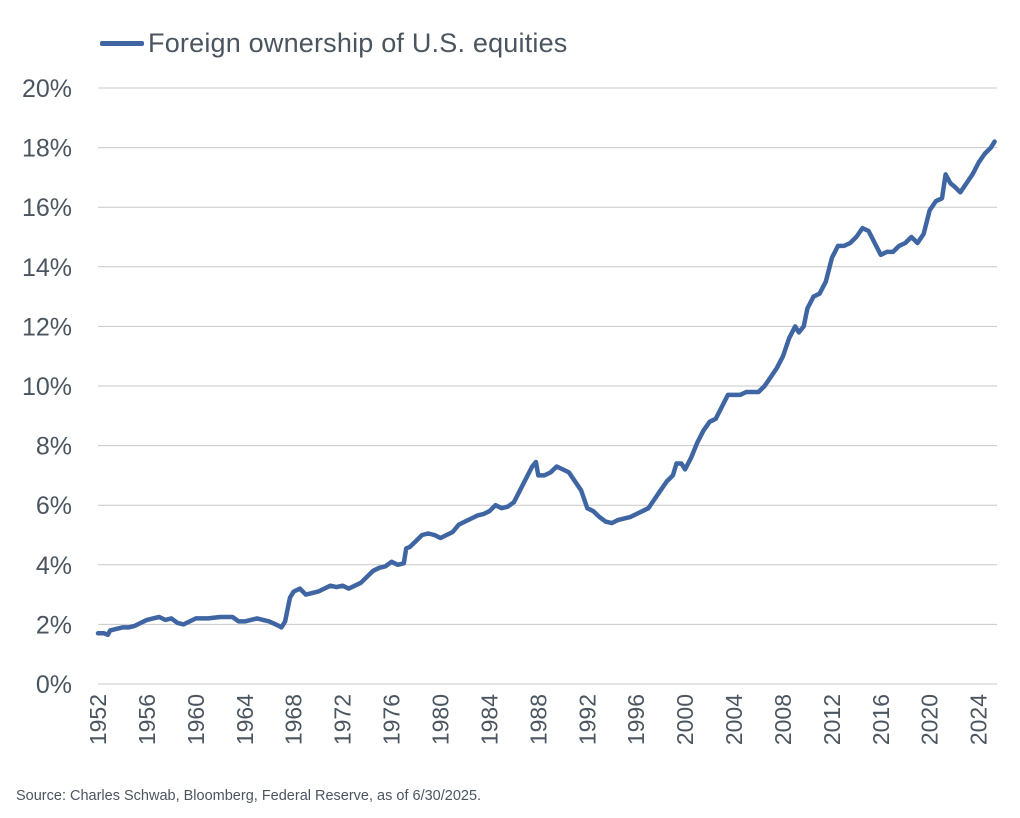 The height and width of the screenshot is (818, 1020). I want to click on y-tick-label: 14%, so click(47, 268).